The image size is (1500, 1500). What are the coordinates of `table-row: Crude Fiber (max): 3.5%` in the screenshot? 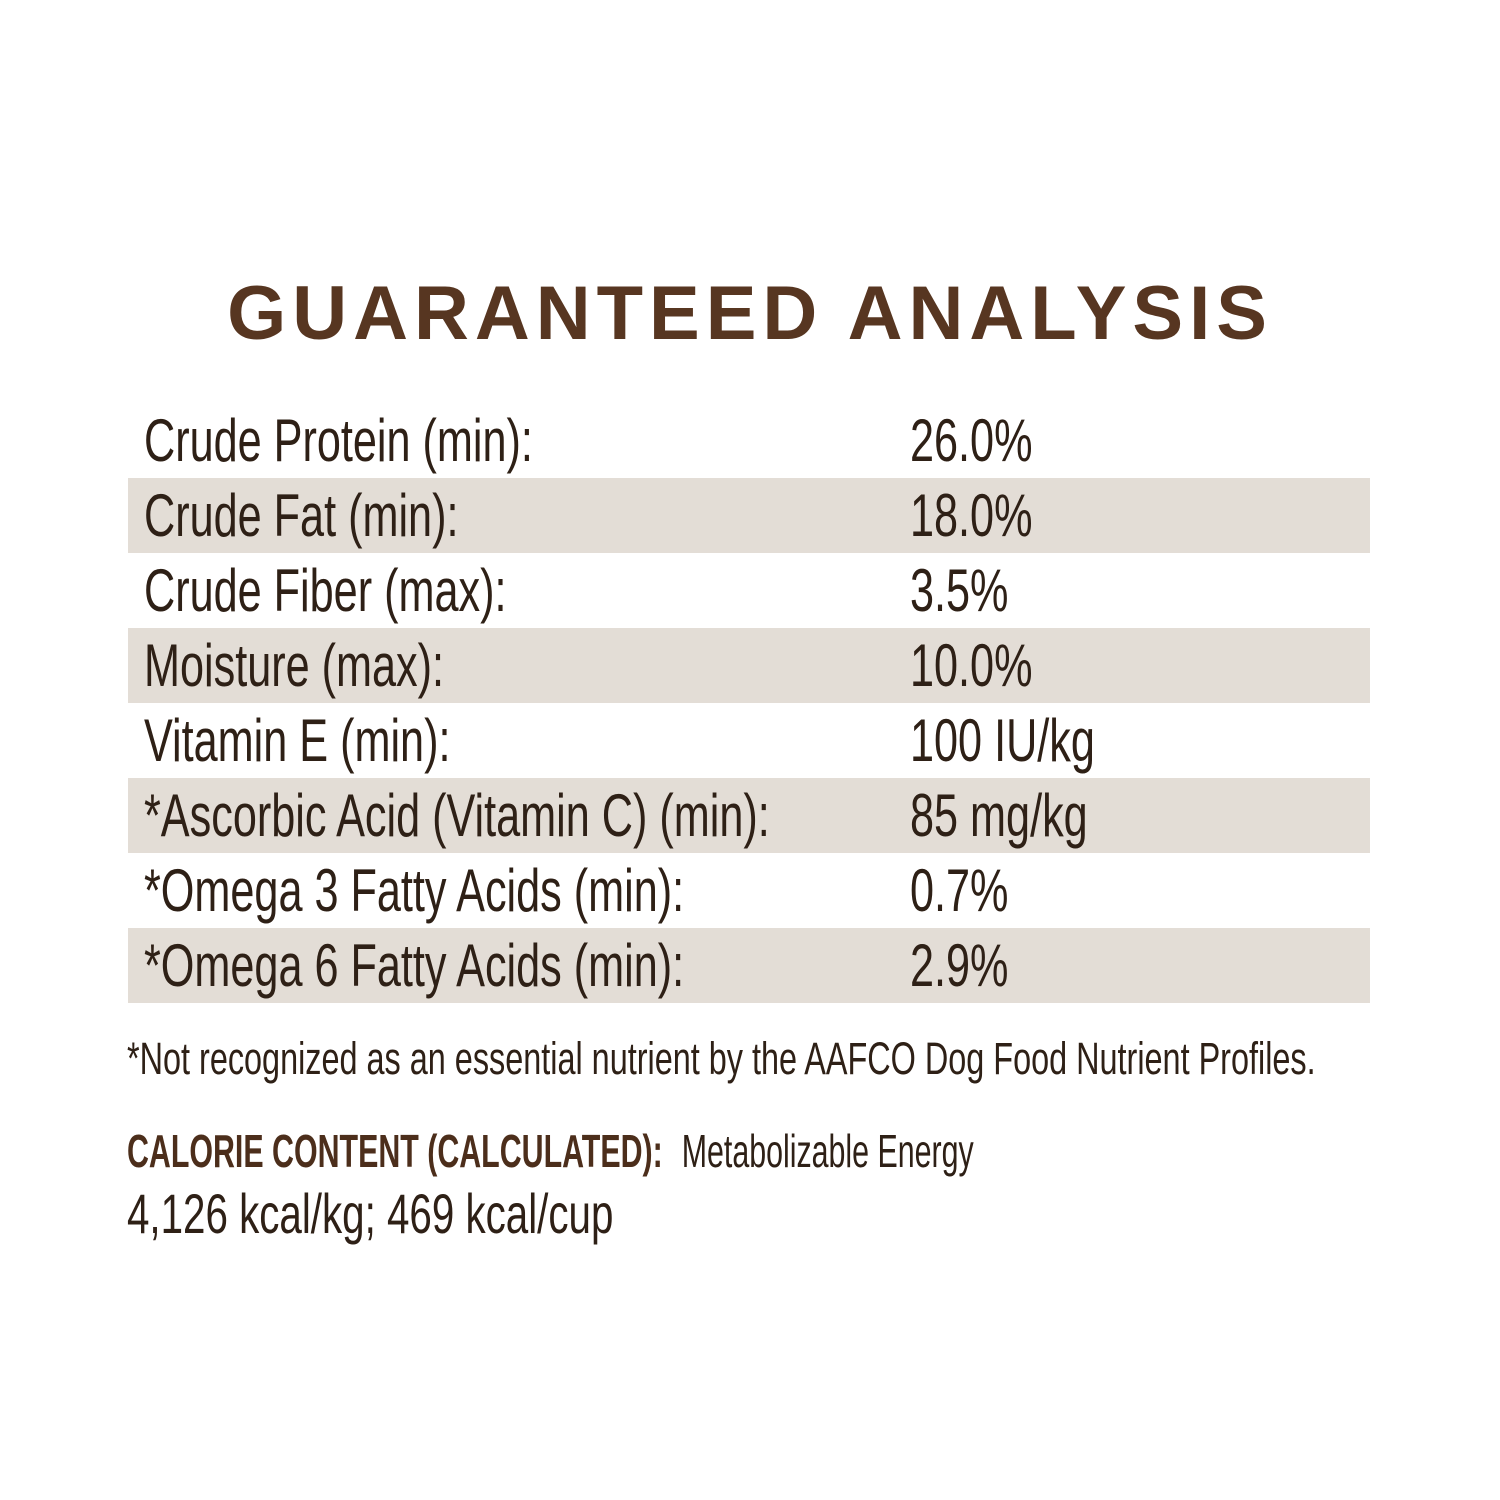 It's located at (749, 590).